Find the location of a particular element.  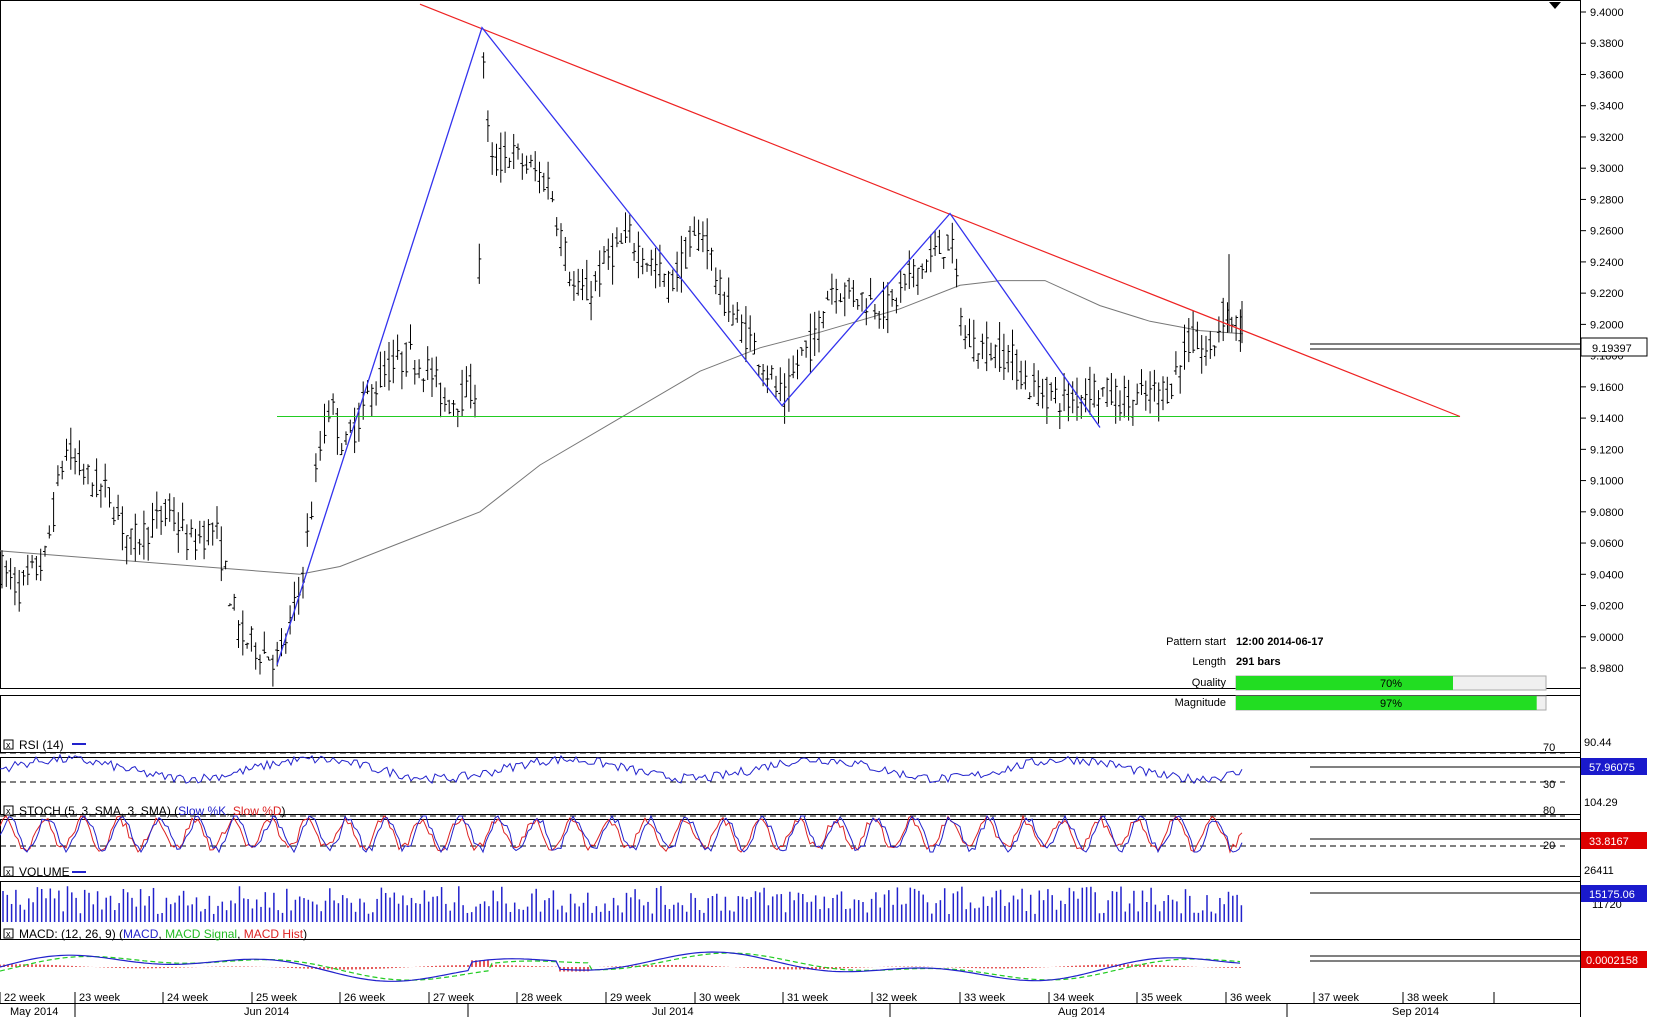

rsi-close-icon: x is located at coordinates (8, 745).